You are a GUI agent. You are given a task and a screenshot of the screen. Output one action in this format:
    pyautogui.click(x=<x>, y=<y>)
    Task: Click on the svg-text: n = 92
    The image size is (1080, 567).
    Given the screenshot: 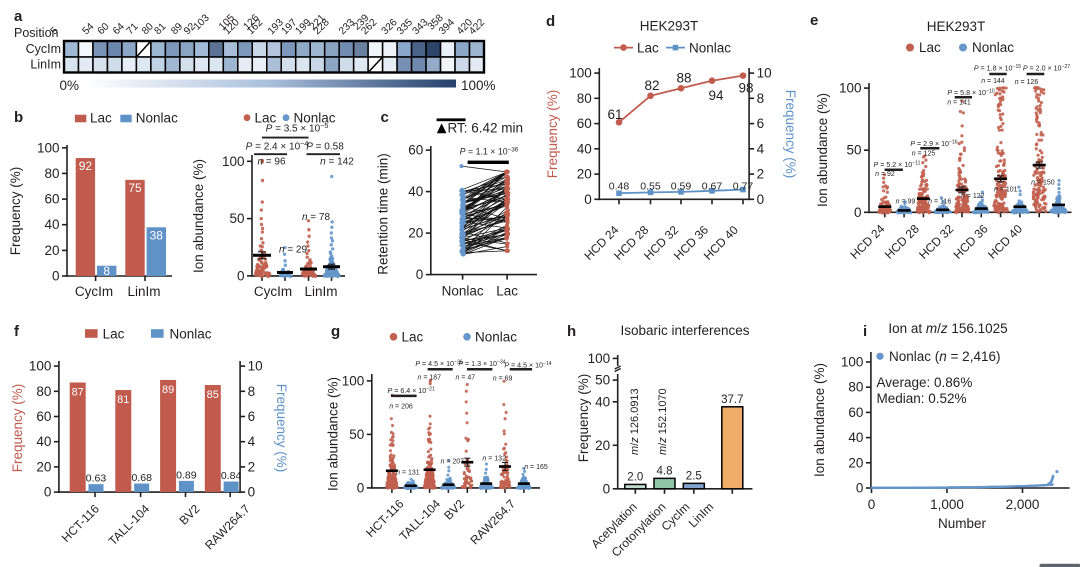 What is the action you would take?
    pyautogui.click(x=885, y=174)
    